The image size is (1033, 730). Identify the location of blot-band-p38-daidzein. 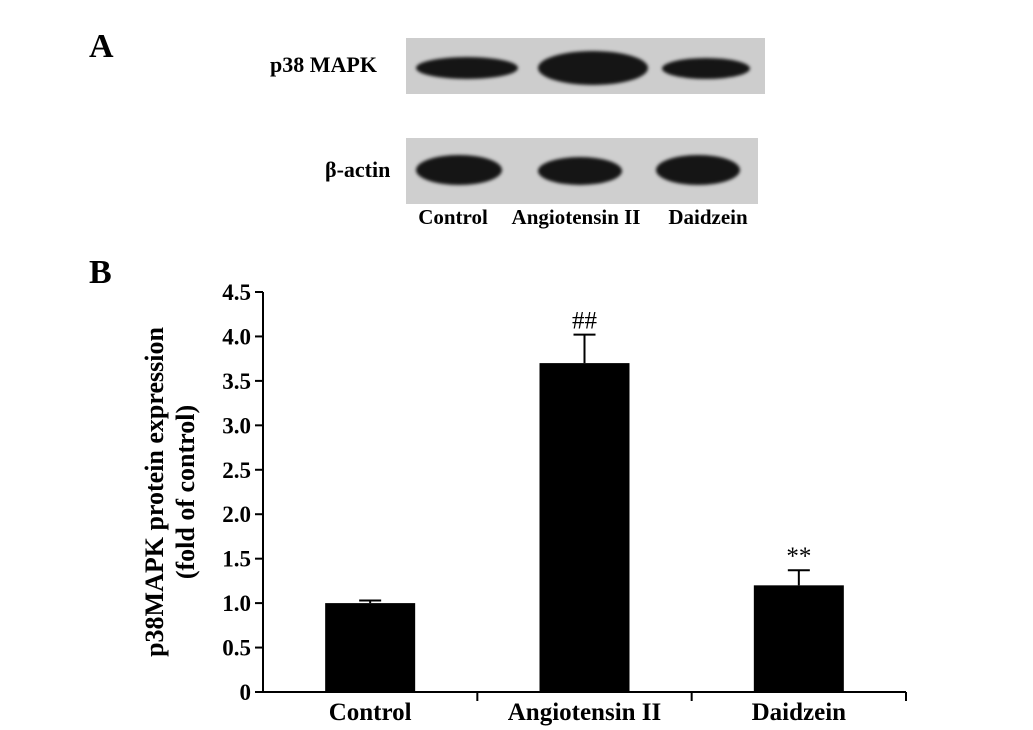
(706, 68).